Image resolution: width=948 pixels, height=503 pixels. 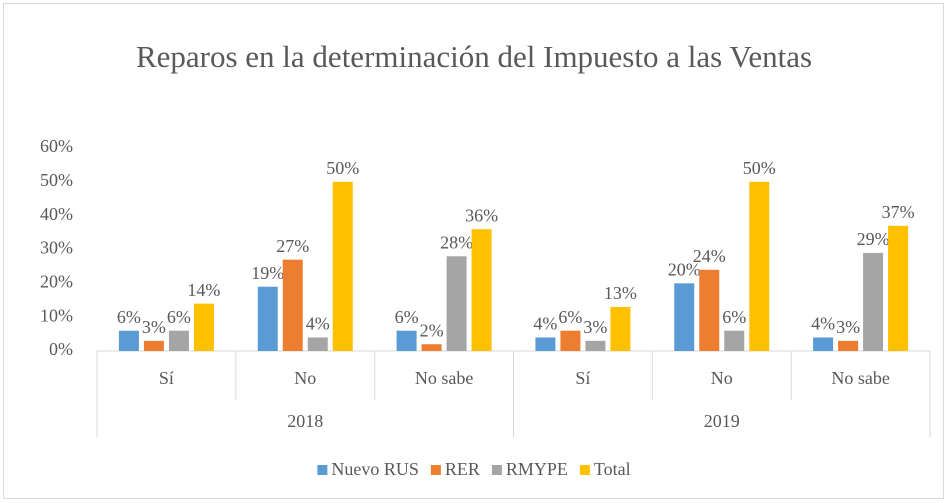 What do you see at coordinates (709, 256) in the screenshot?
I see `data-label: 24%` at bounding box center [709, 256].